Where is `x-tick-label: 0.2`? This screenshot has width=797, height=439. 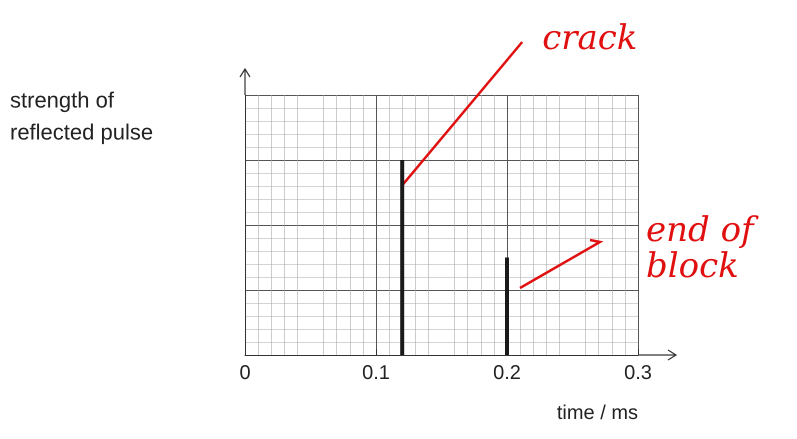 x-tick-label: 0.2 is located at coordinates (507, 373).